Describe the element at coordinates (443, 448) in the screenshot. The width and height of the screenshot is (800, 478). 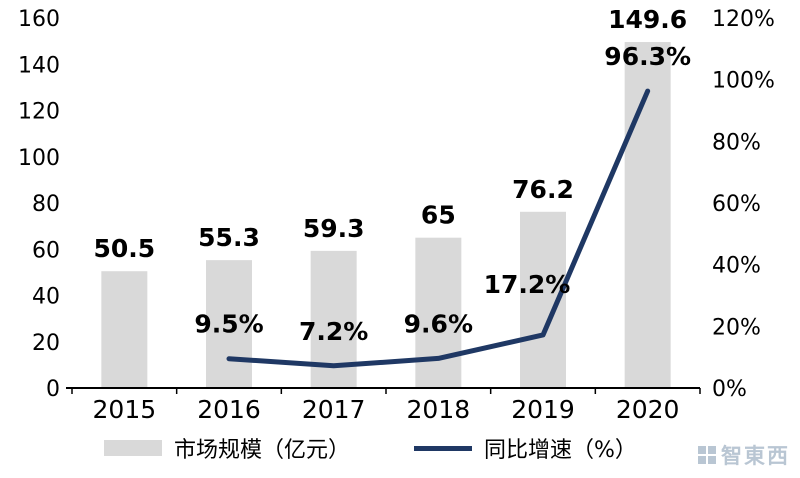
I see `line-series-swatch` at that location.